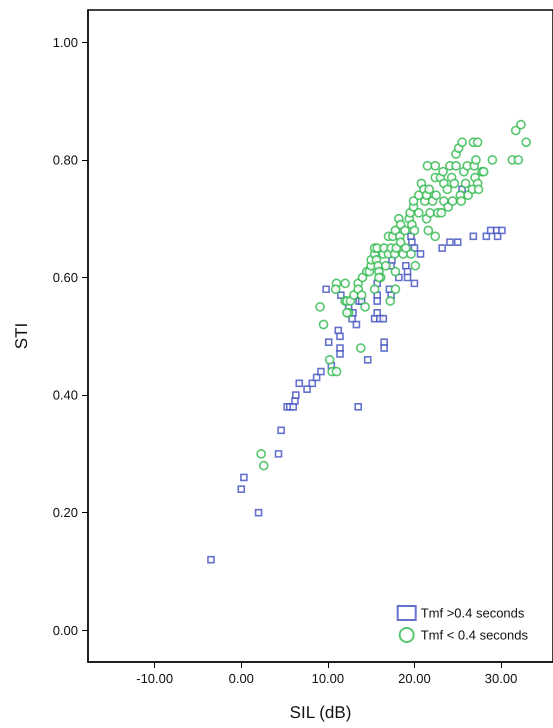 This screenshot has height=728, width=553. Describe the element at coordinates (328, 678) in the screenshot. I see `x-tick-label: 10.00` at that location.